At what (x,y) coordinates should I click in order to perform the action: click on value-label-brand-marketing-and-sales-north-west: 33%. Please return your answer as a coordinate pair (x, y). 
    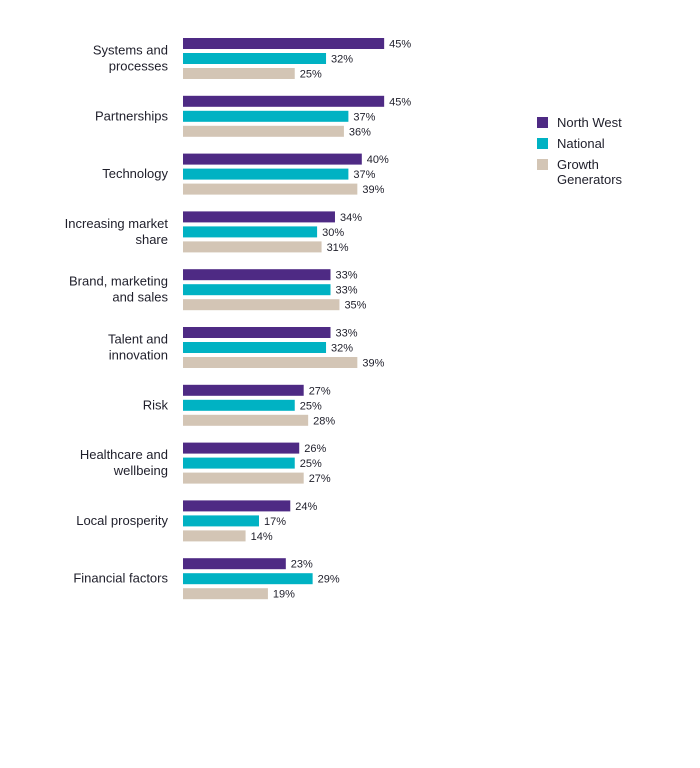
    Looking at the image, I should click on (347, 276).